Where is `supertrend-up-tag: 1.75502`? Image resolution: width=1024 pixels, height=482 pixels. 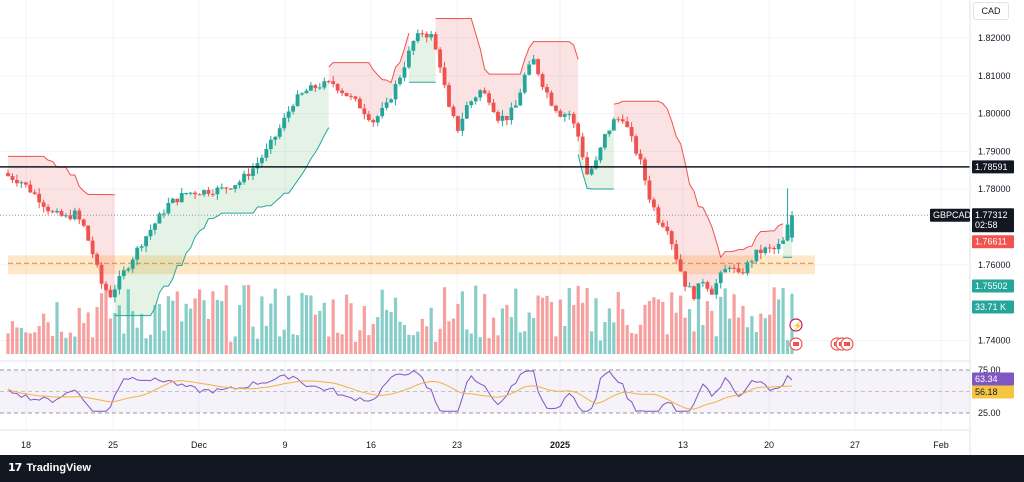
supertrend-up-tag: 1.75502 is located at coordinates (993, 286).